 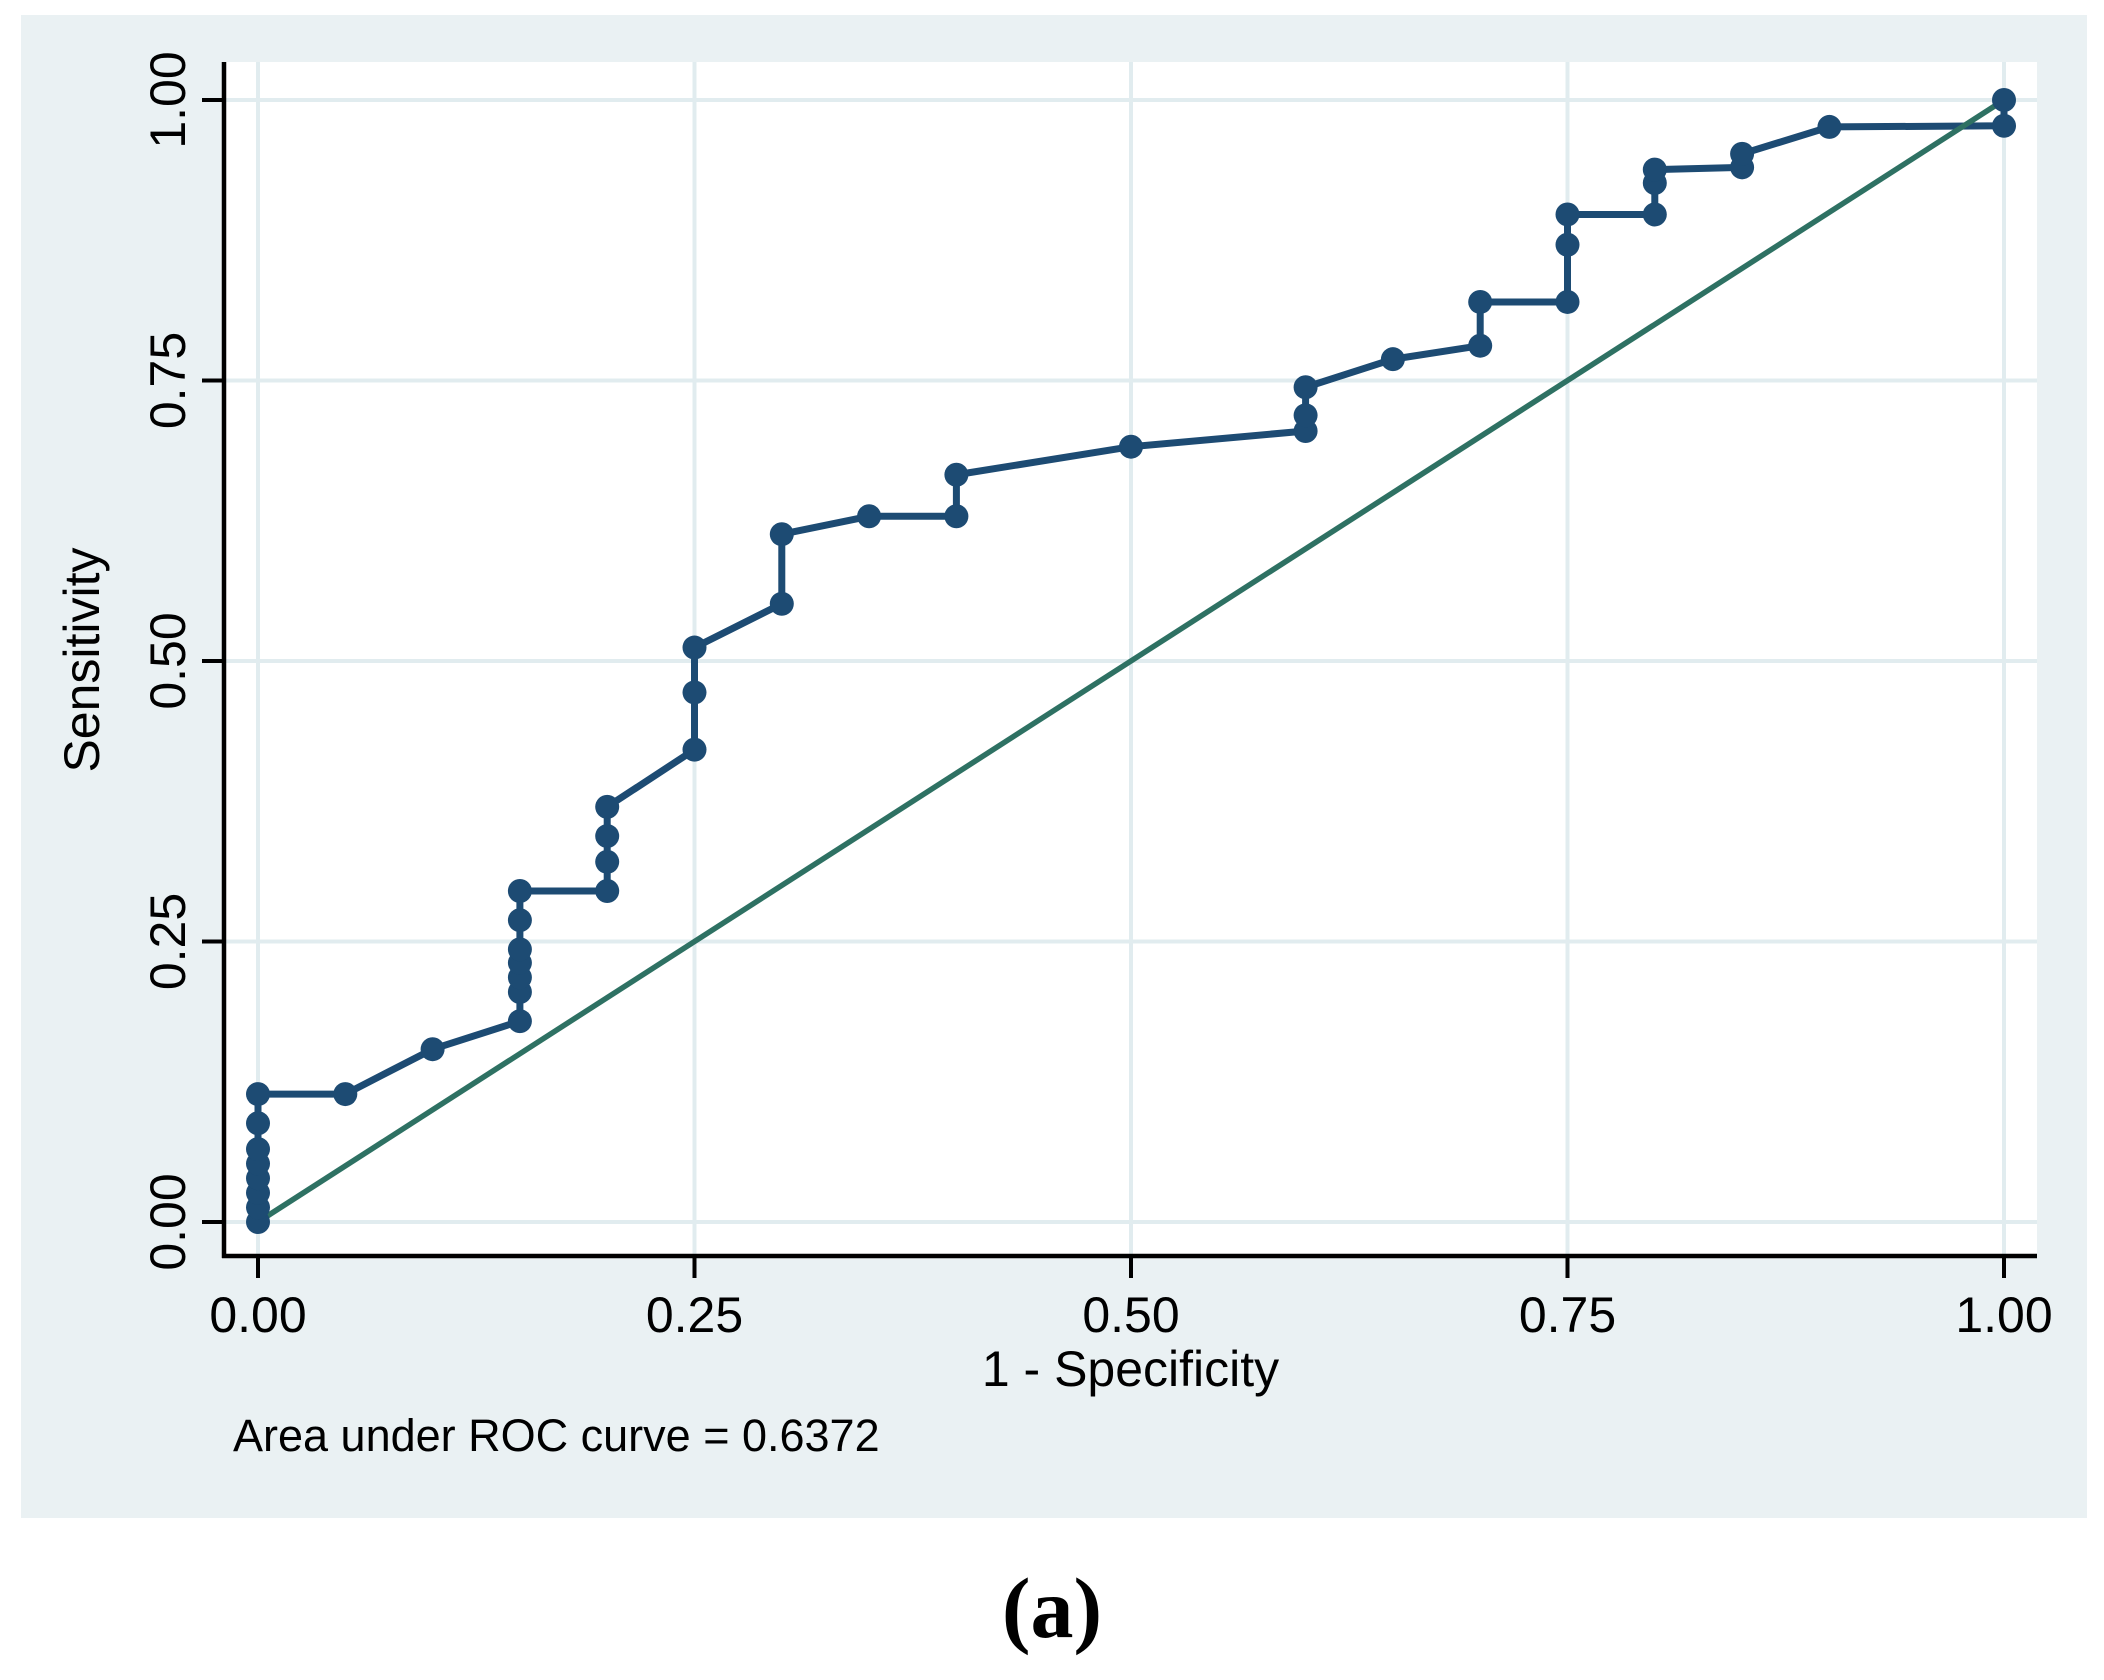 What do you see at coordinates (168, 941) in the screenshot?
I see `y-tick-label: 0.25` at bounding box center [168, 941].